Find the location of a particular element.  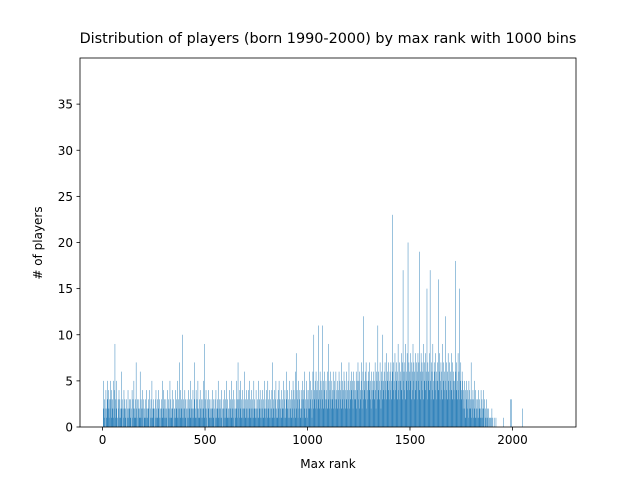

x-tick-label: 1500 is located at coordinates (410, 440).